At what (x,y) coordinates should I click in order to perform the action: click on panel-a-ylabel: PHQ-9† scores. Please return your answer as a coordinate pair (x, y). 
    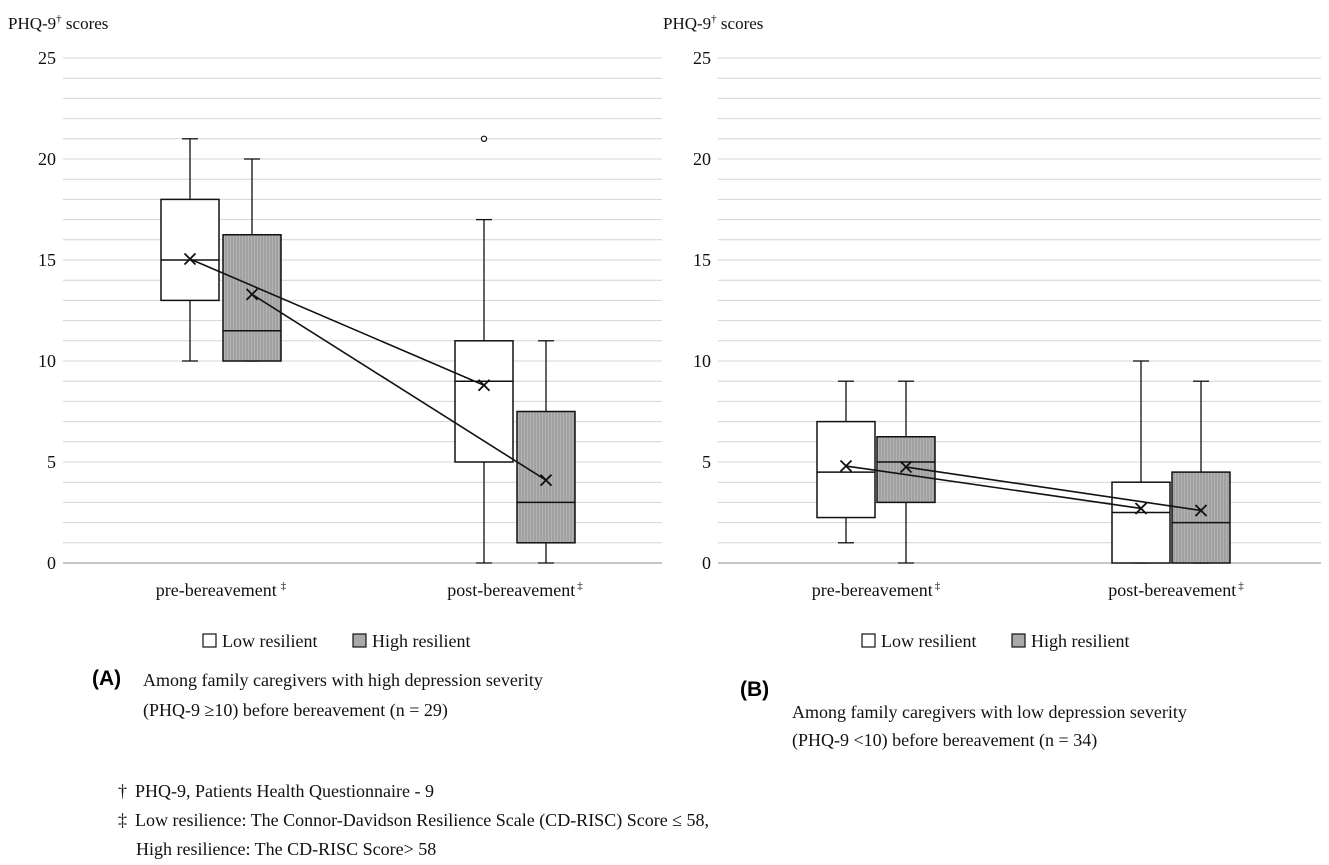
    Looking at the image, I should click on (58, 23).